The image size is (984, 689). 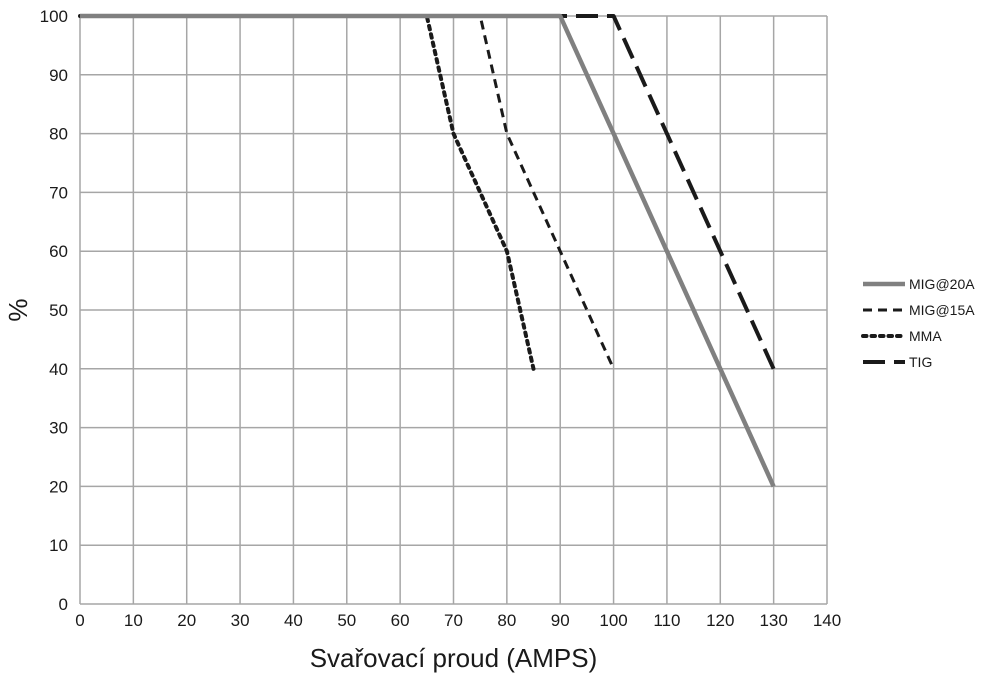 What do you see at coordinates (58, 310) in the screenshot?
I see `y-tick-label: 50` at bounding box center [58, 310].